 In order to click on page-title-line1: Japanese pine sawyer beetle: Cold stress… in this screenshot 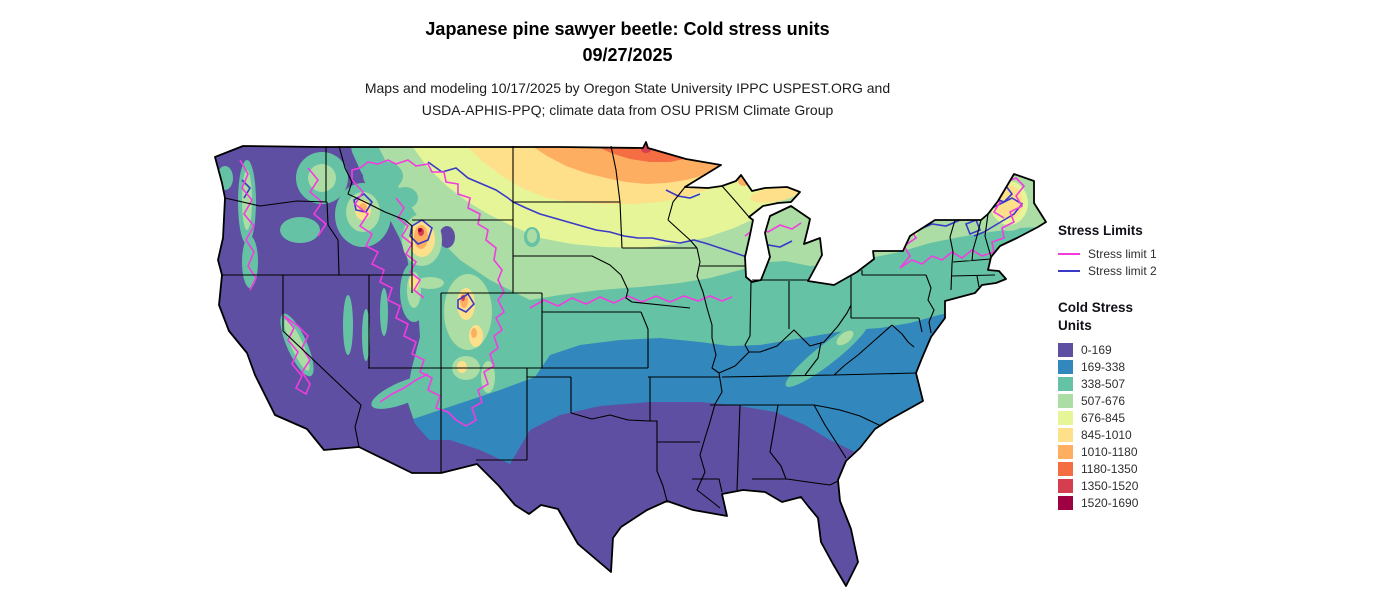, I will do `click(627, 29)`.